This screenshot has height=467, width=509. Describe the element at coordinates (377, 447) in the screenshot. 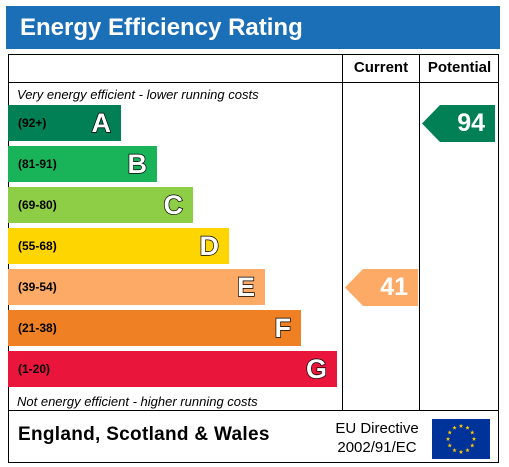

I see `eu-directive-line2: 2002/91/EC` at that location.